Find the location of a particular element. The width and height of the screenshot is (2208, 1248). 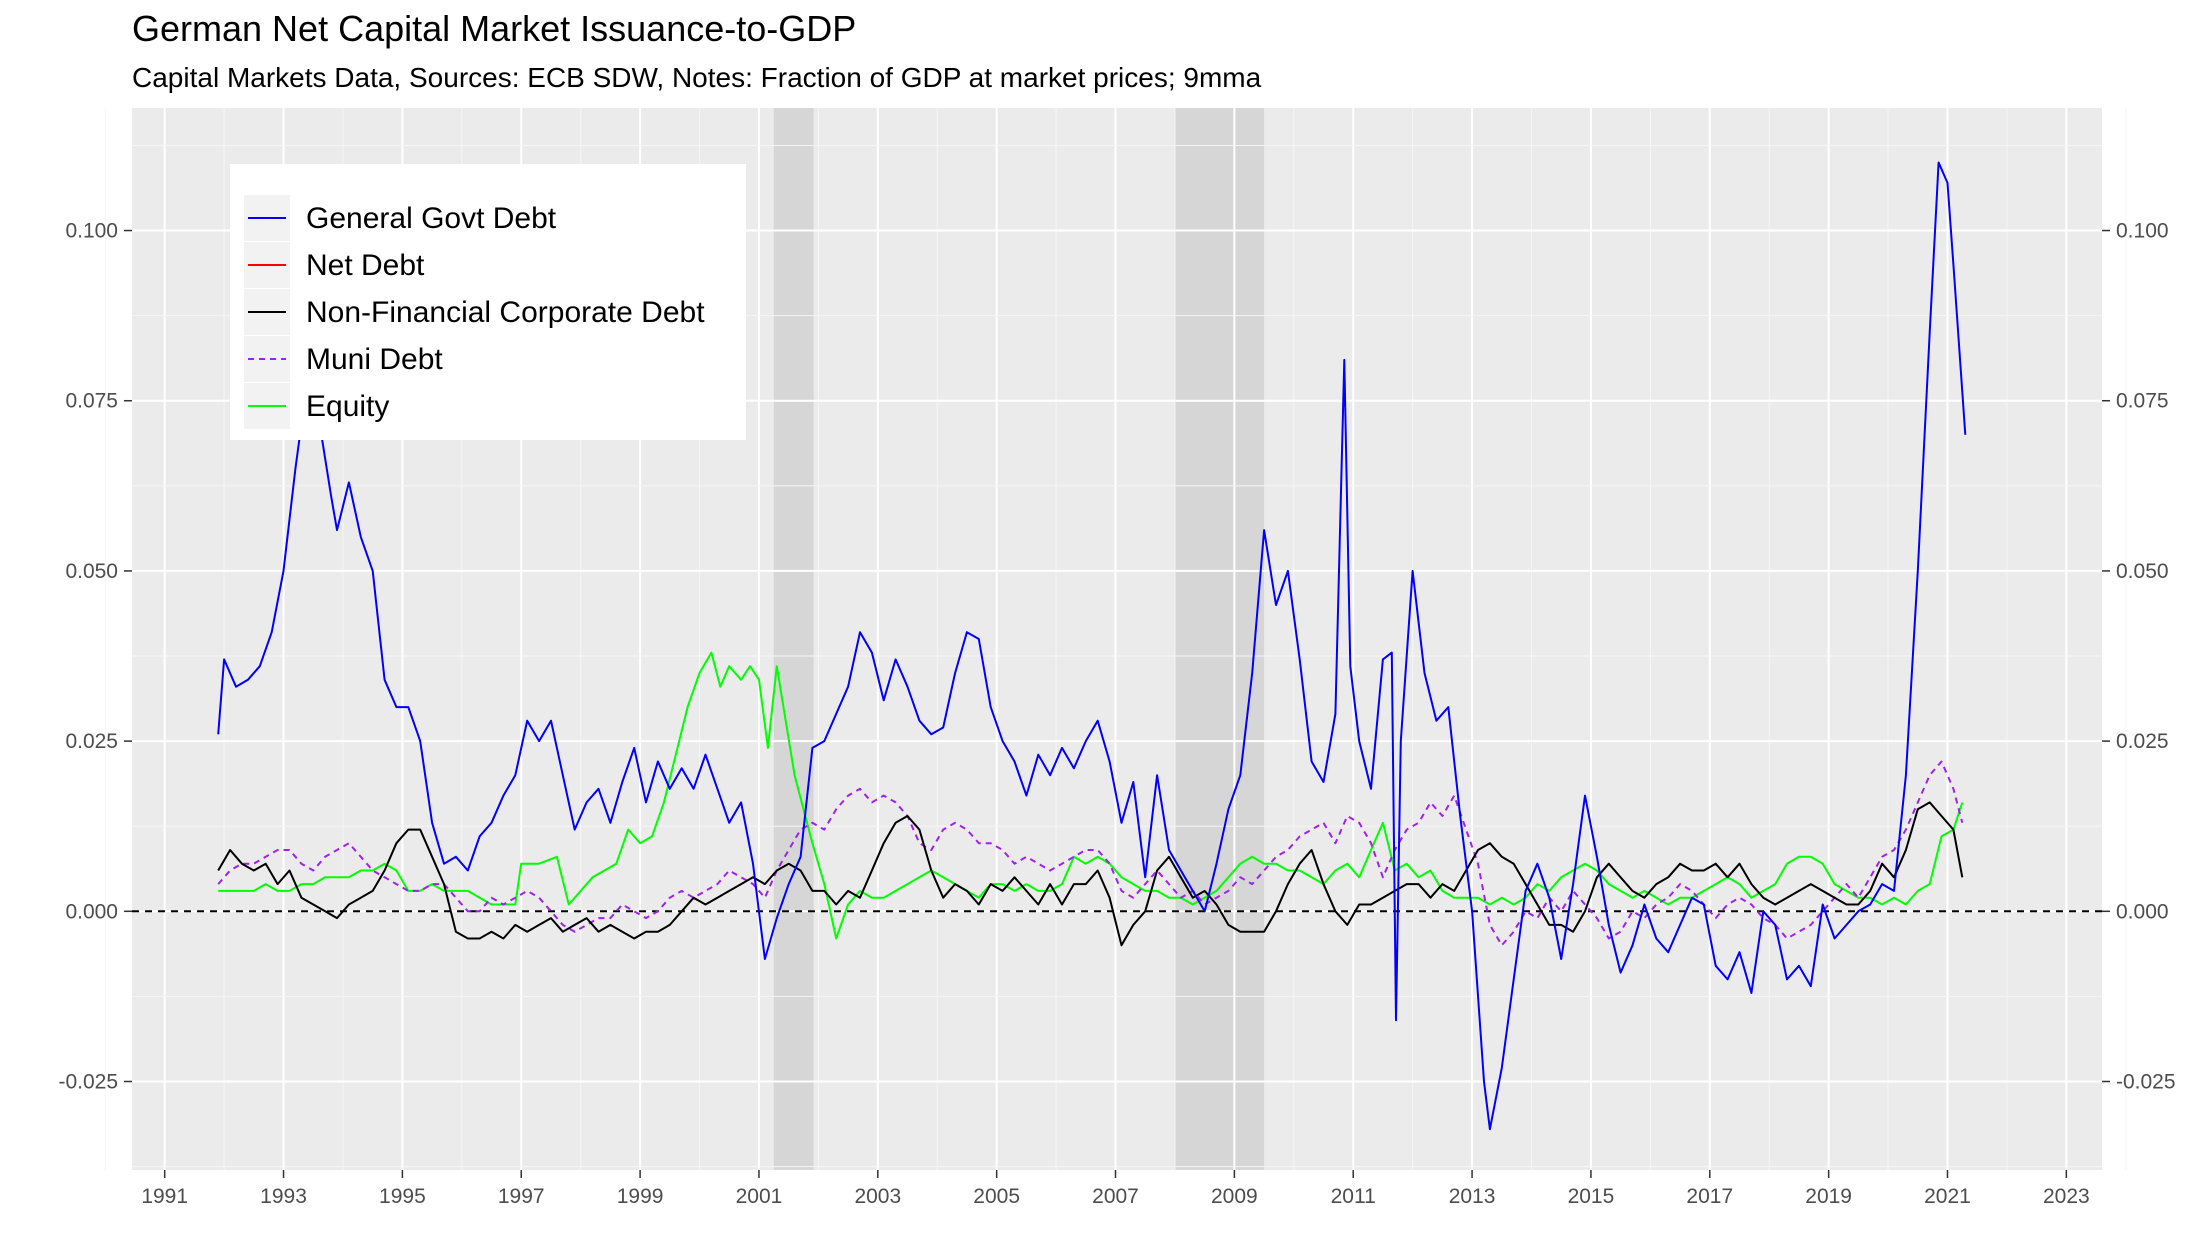

legend-label: Equity is located at coordinates (347, 406).